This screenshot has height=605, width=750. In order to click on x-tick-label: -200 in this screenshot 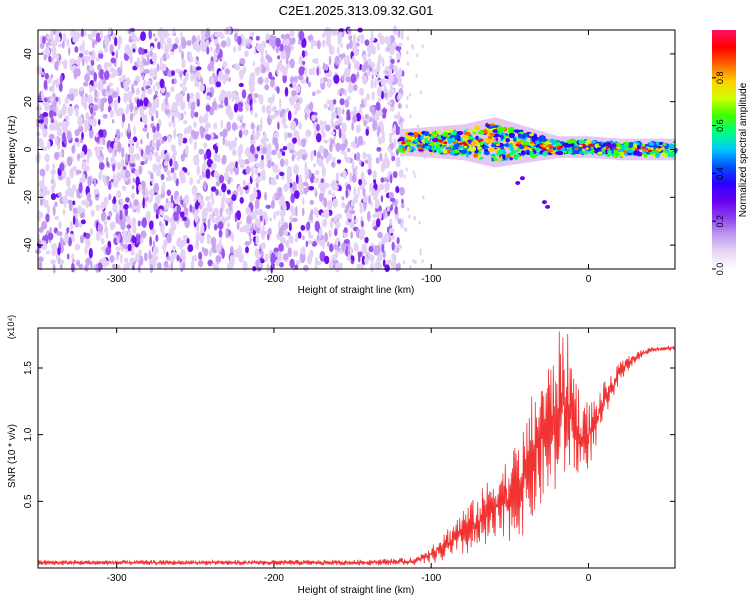, I will do `click(274, 578)`.